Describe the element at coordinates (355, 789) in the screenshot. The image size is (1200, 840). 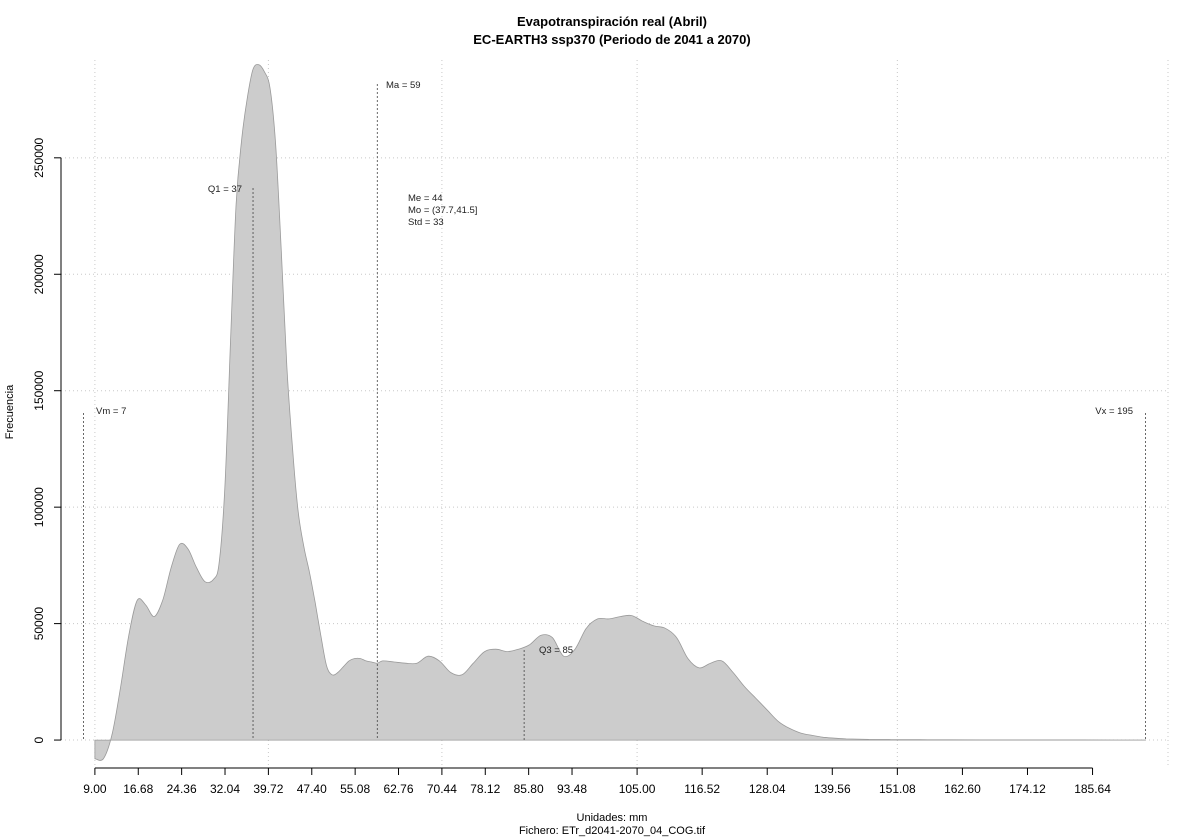
I see `x-tick-label: 55.08` at that location.